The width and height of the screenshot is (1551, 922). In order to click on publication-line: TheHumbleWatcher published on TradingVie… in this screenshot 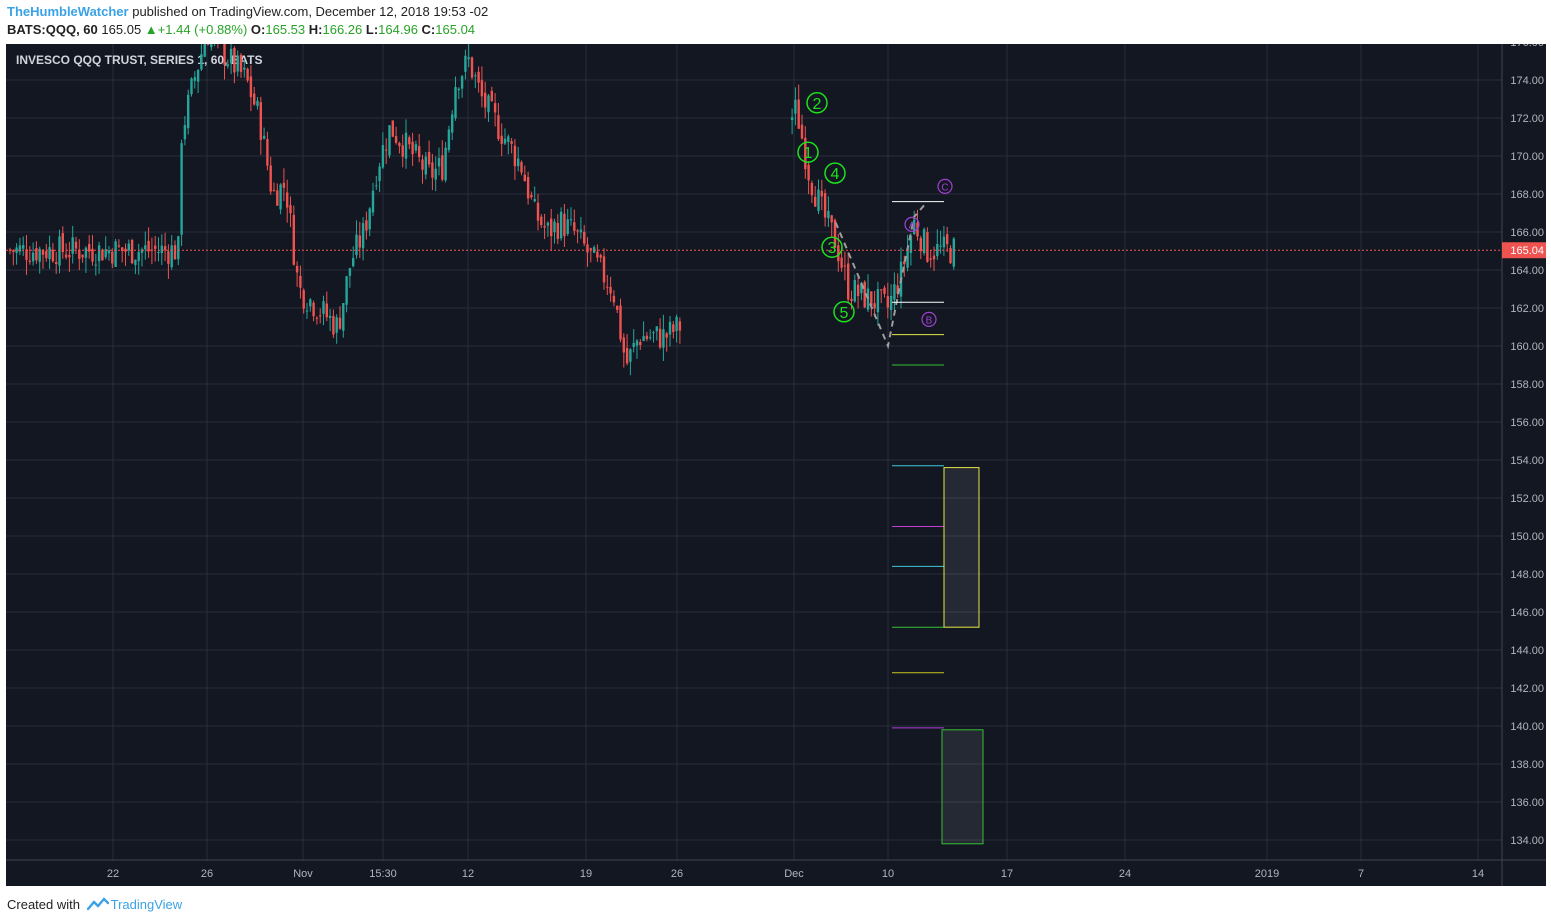, I will do `click(247, 11)`.